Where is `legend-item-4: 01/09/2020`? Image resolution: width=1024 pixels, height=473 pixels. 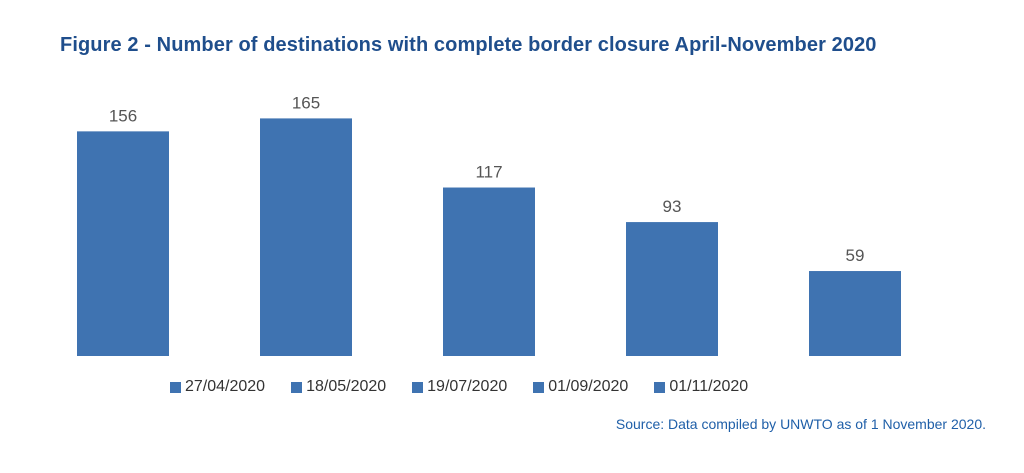
legend-item-4: 01/09/2020 is located at coordinates (580, 387).